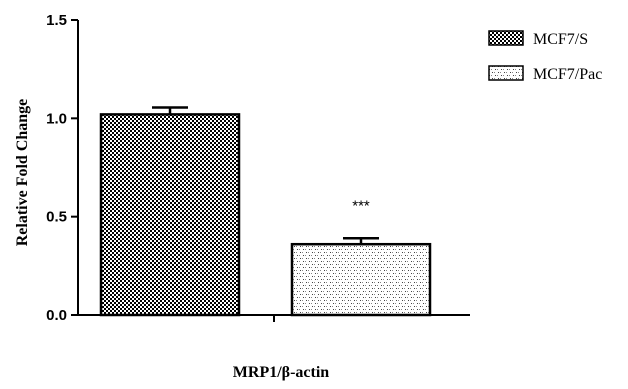  I want to click on y-tick-label: 1.5, so click(56, 20).